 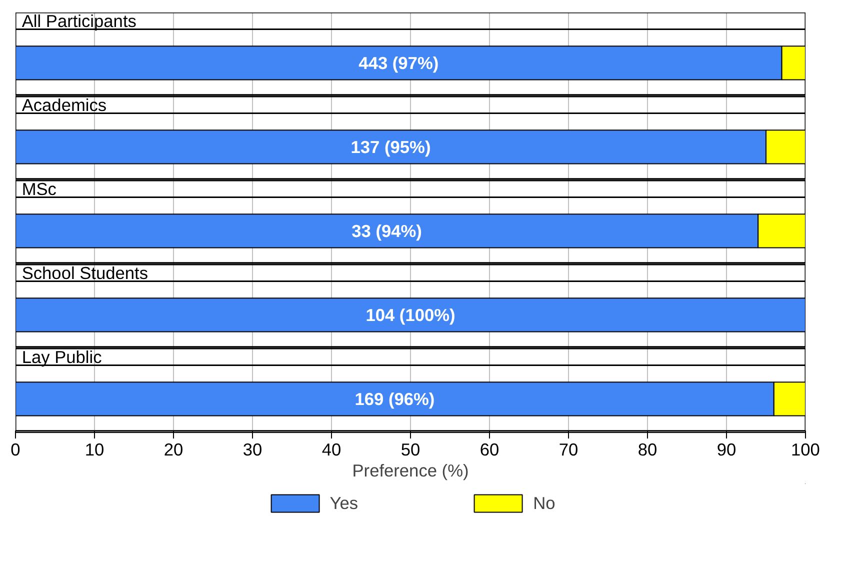 I want to click on x-tick-label: 0, so click(x=15, y=450).